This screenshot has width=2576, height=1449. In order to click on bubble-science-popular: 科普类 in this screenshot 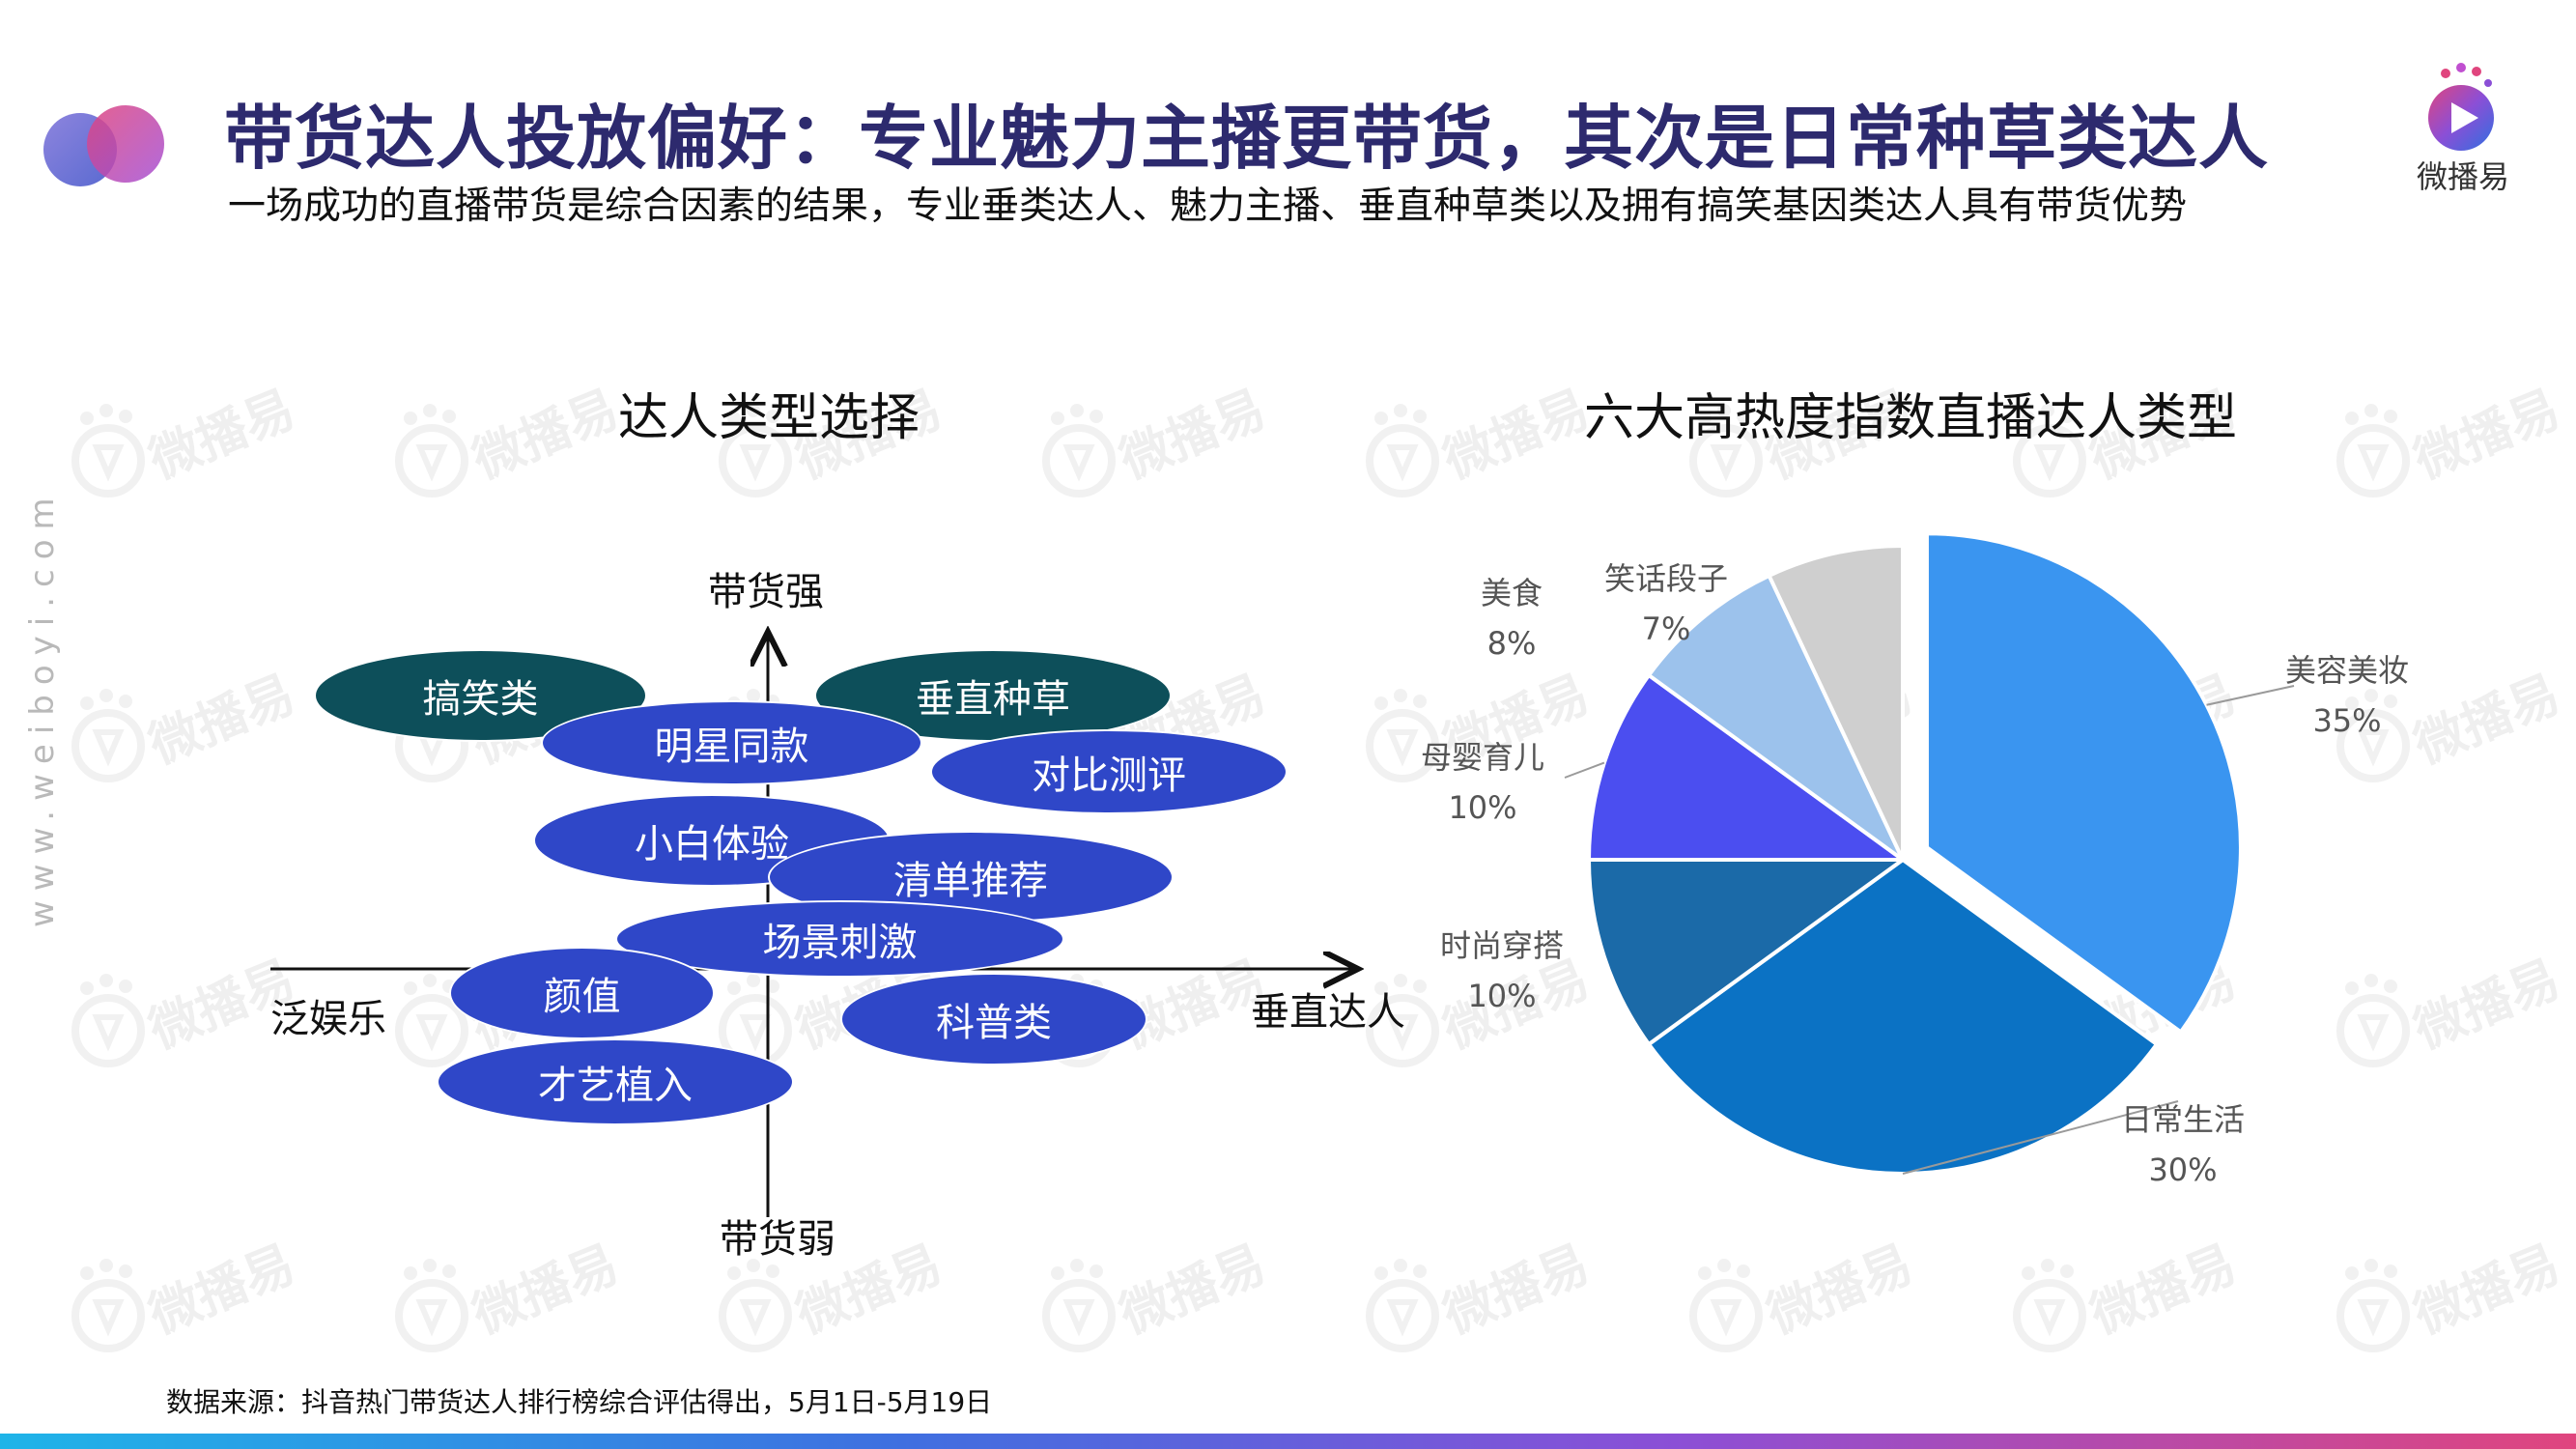, I will do `click(993, 1019)`.